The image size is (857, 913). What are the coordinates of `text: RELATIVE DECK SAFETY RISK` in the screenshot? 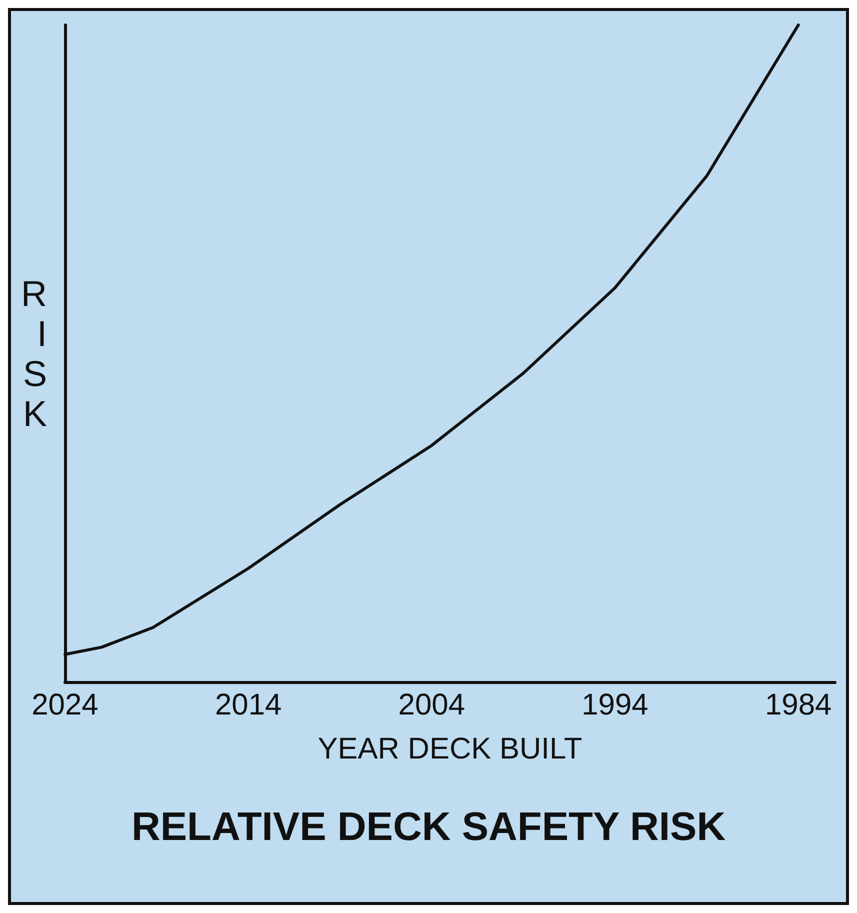 It's located at (428, 827).